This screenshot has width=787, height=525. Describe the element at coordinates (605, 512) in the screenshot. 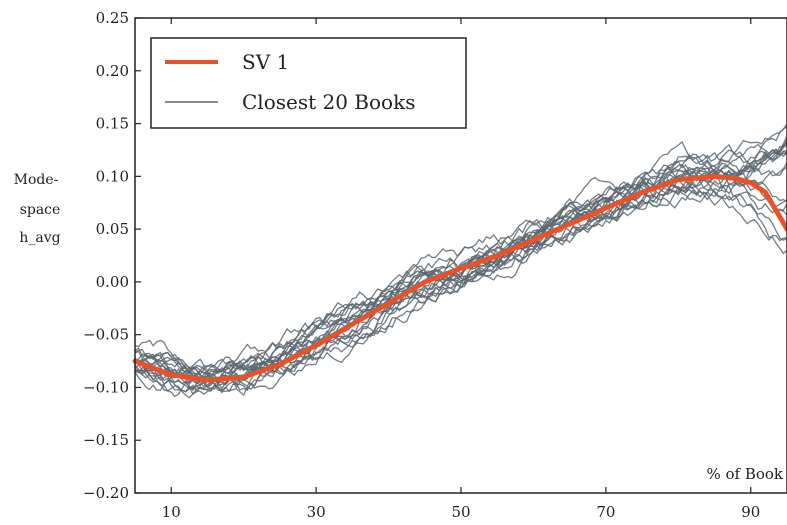

I see `x-tick-label: 70` at that location.